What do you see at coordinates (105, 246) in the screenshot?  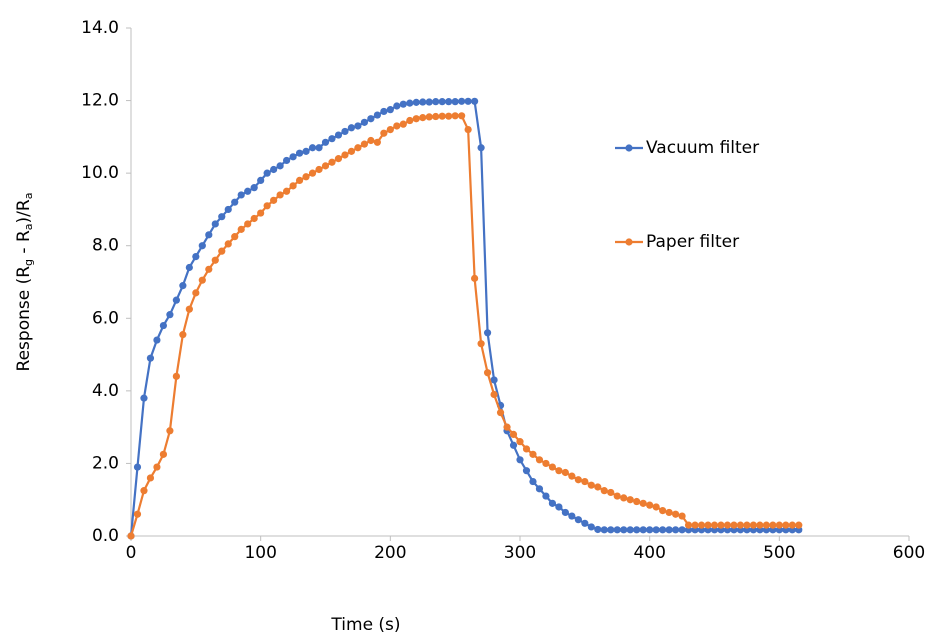 I see `y-tick-label: 8.0` at bounding box center [105, 246].